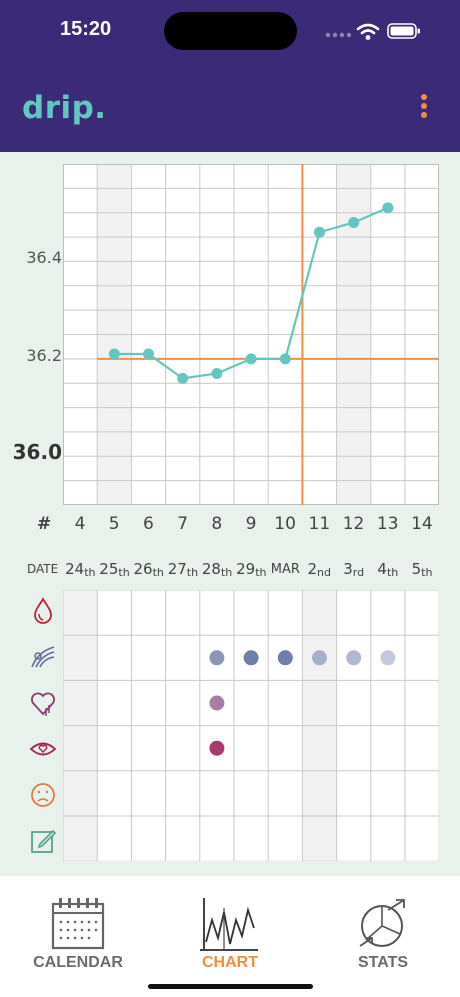 Image resolution: width=460 pixels, height=997 pixels. What do you see at coordinates (403, 31) in the screenshot?
I see `battery-icon` at bounding box center [403, 31].